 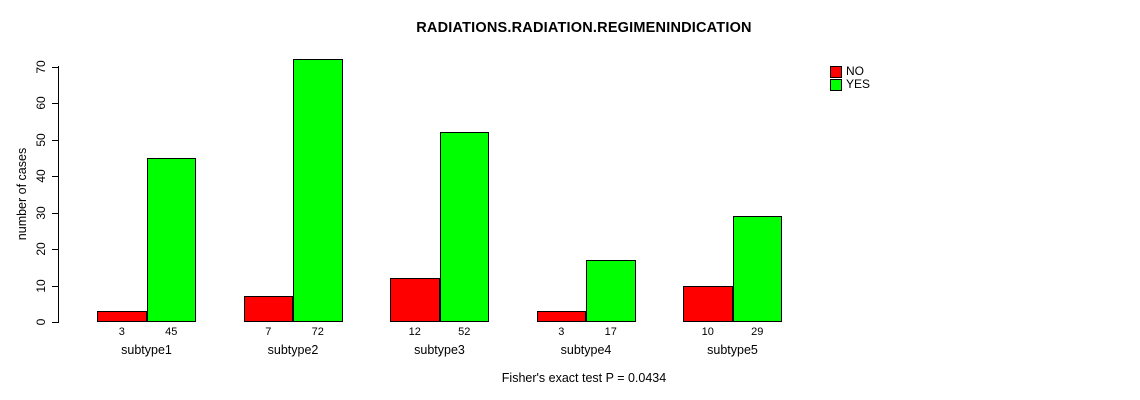 I want to click on legend-swatch-no, so click(x=836, y=71).